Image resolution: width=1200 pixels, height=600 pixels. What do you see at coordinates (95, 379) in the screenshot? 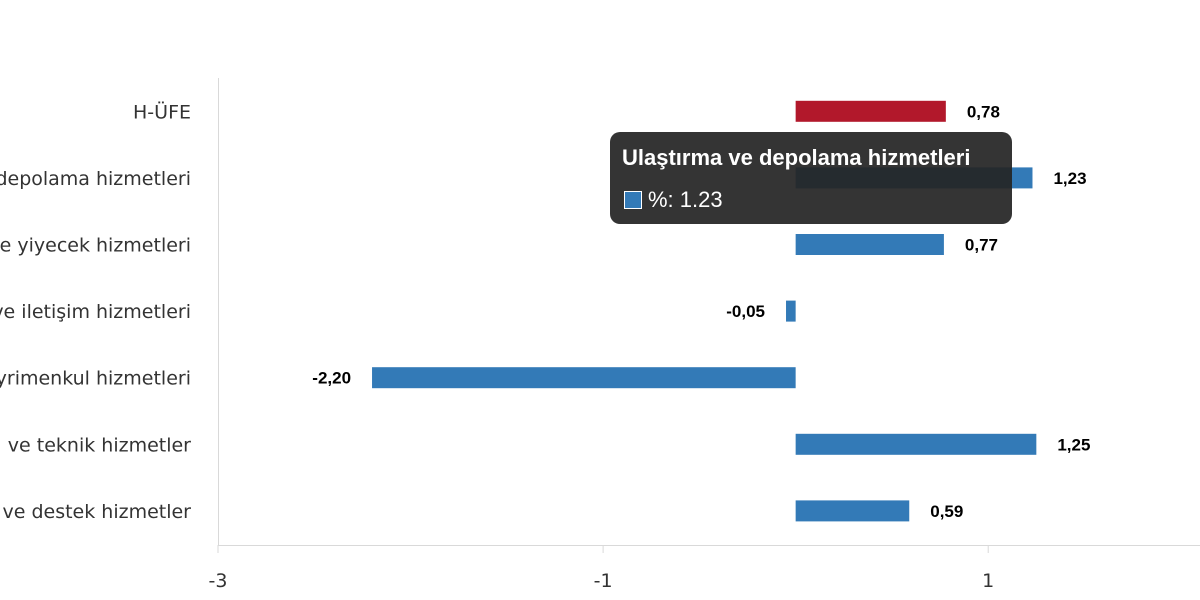
I see `category-label: Gayrimenkul hizmetleri` at bounding box center [95, 379].